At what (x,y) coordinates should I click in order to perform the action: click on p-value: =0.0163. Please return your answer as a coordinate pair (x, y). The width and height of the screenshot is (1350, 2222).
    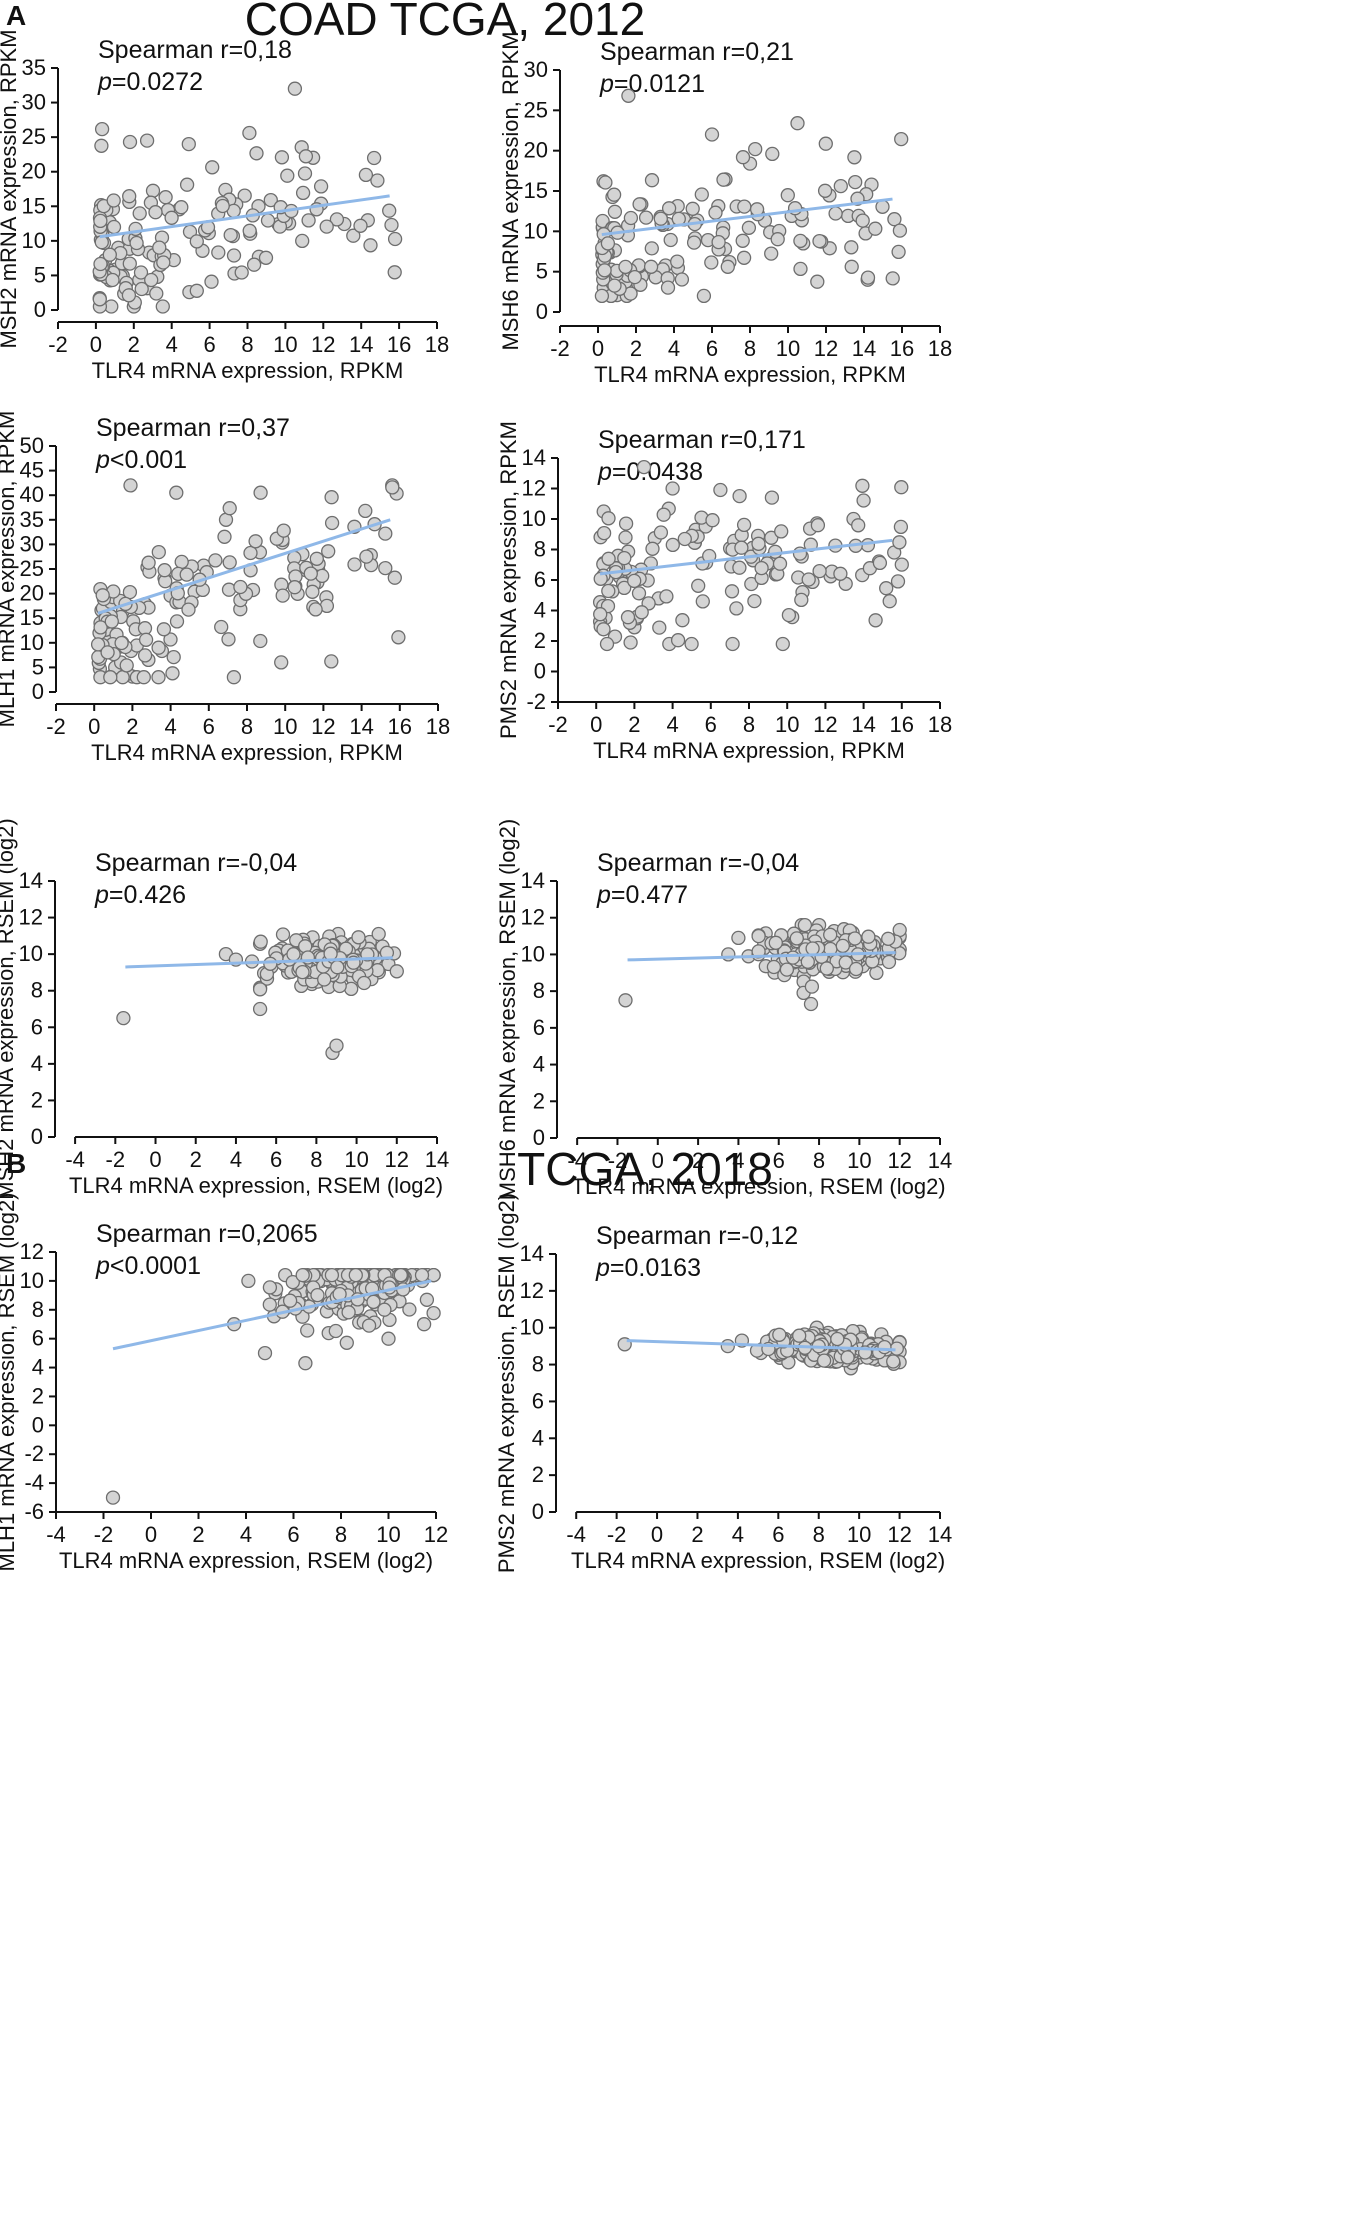
    Looking at the image, I should click on (655, 1268).